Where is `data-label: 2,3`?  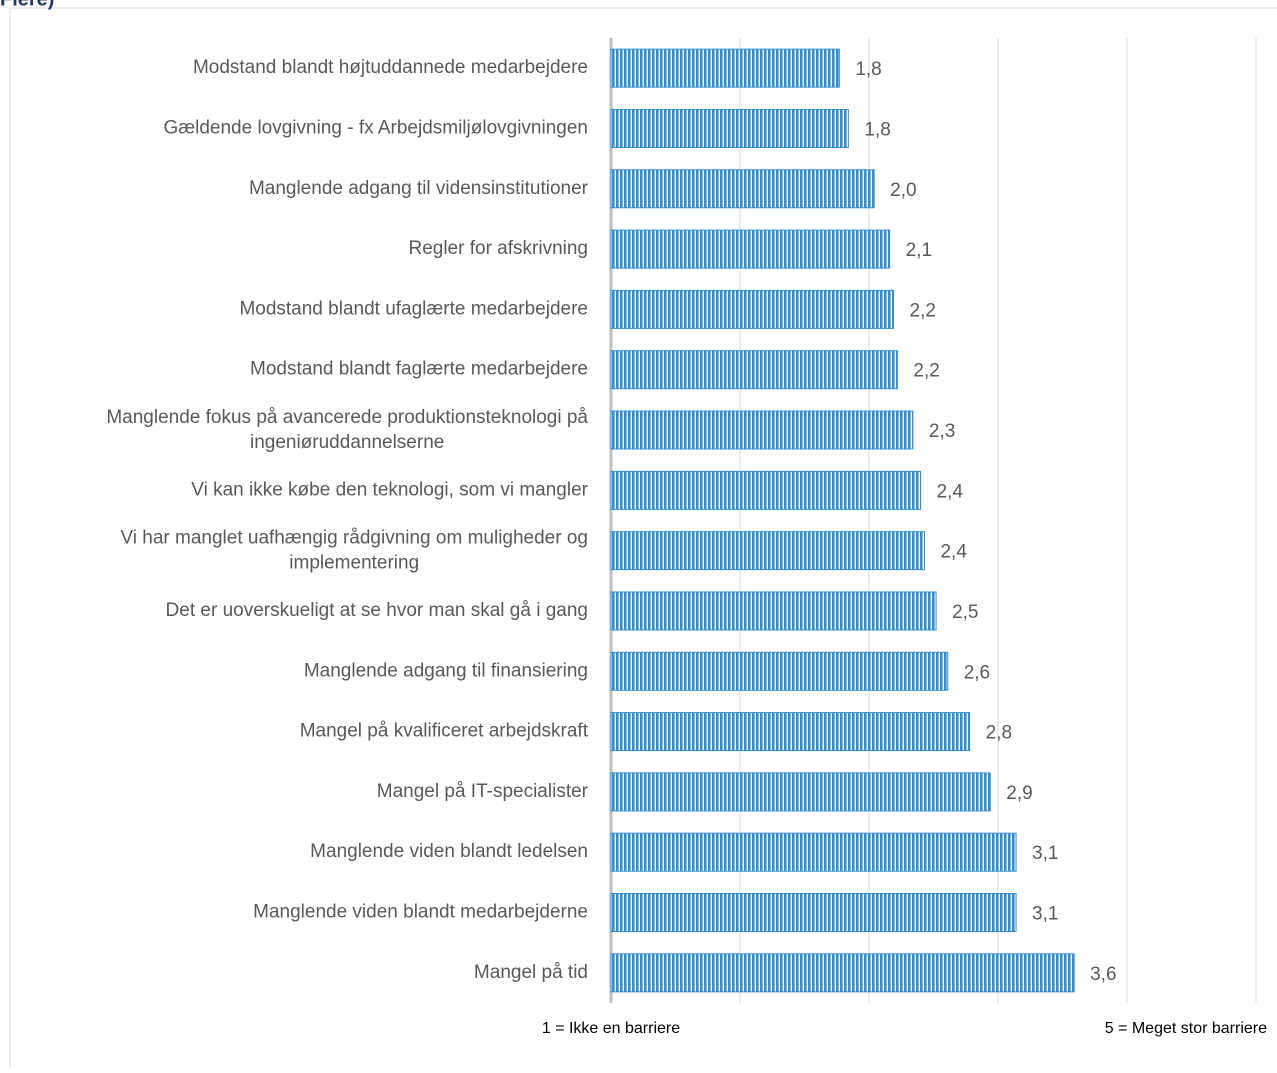 data-label: 2,3 is located at coordinates (942, 431).